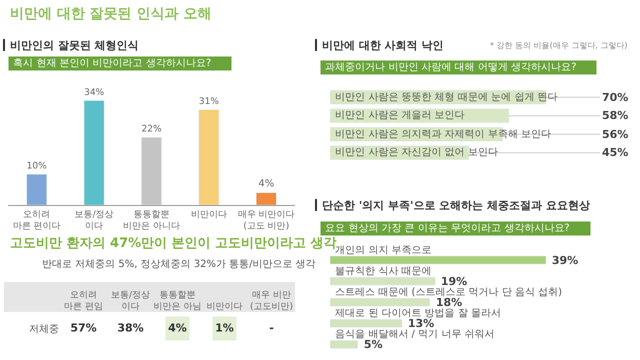 Image resolution: width=640 pixels, height=360 pixels. Describe the element at coordinates (615, 152) in the screenshot. I see `data-label: 45%` at that location.